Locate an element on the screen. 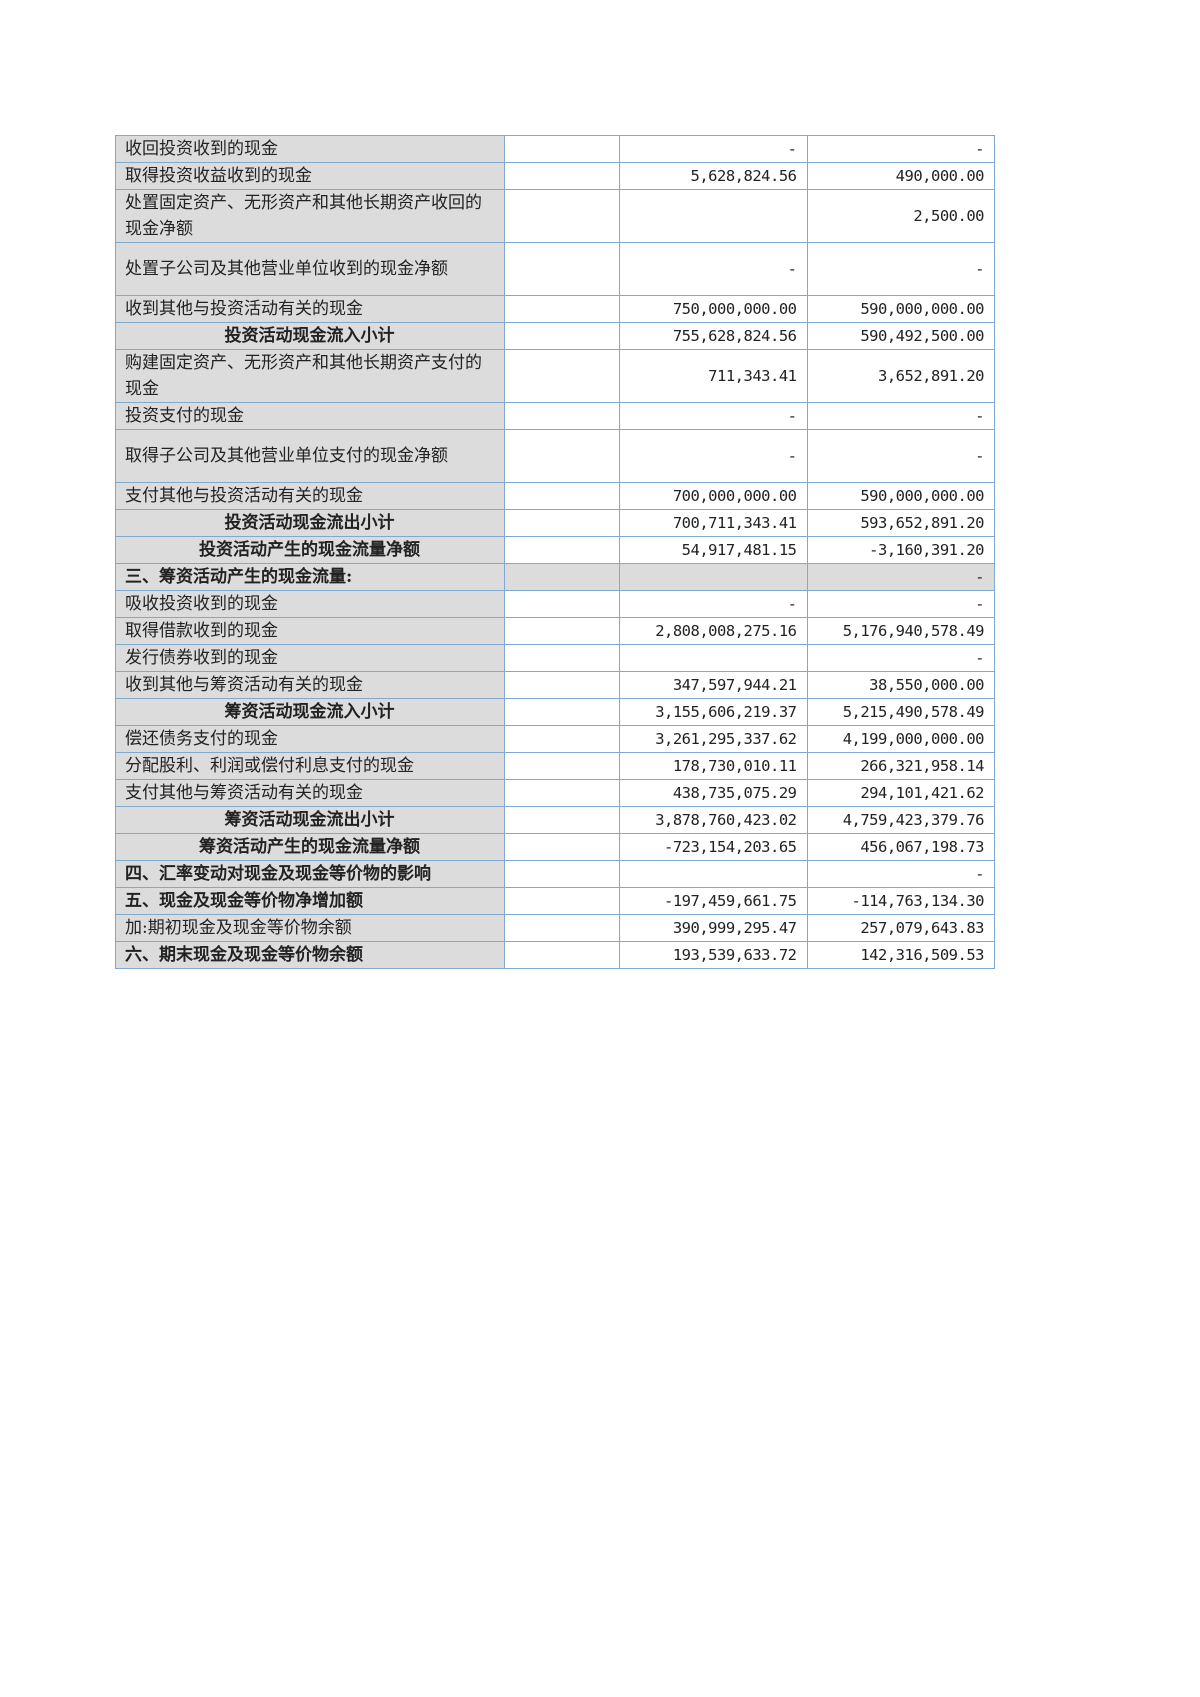 The width and height of the screenshot is (1200, 1697). prior-period-value: 266,321,958.14 is located at coordinates (900, 766).